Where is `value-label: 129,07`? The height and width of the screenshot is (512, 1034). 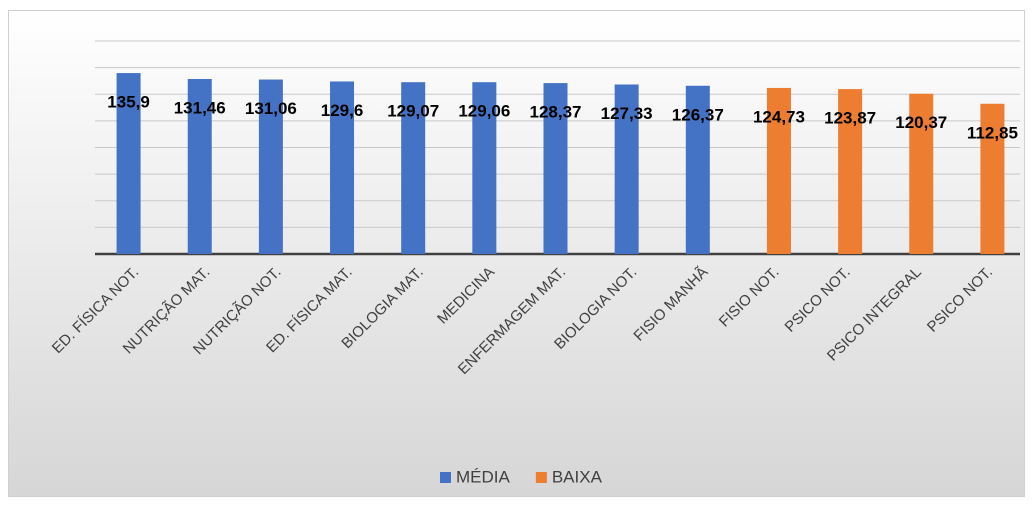
value-label: 129,07 is located at coordinates (413, 111).